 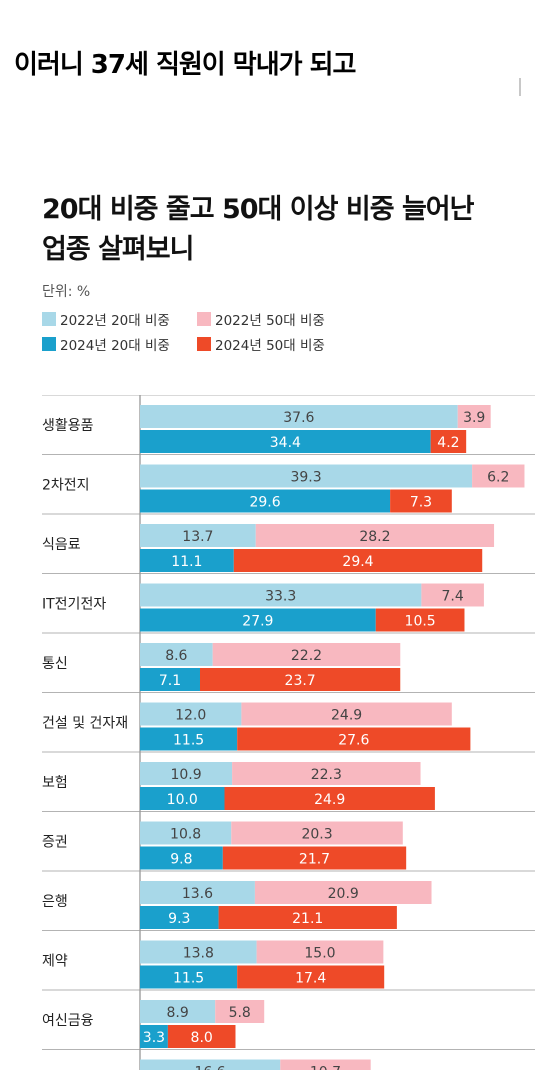 I want to click on data-label-2024-20s: 27.9, so click(x=257, y=622).